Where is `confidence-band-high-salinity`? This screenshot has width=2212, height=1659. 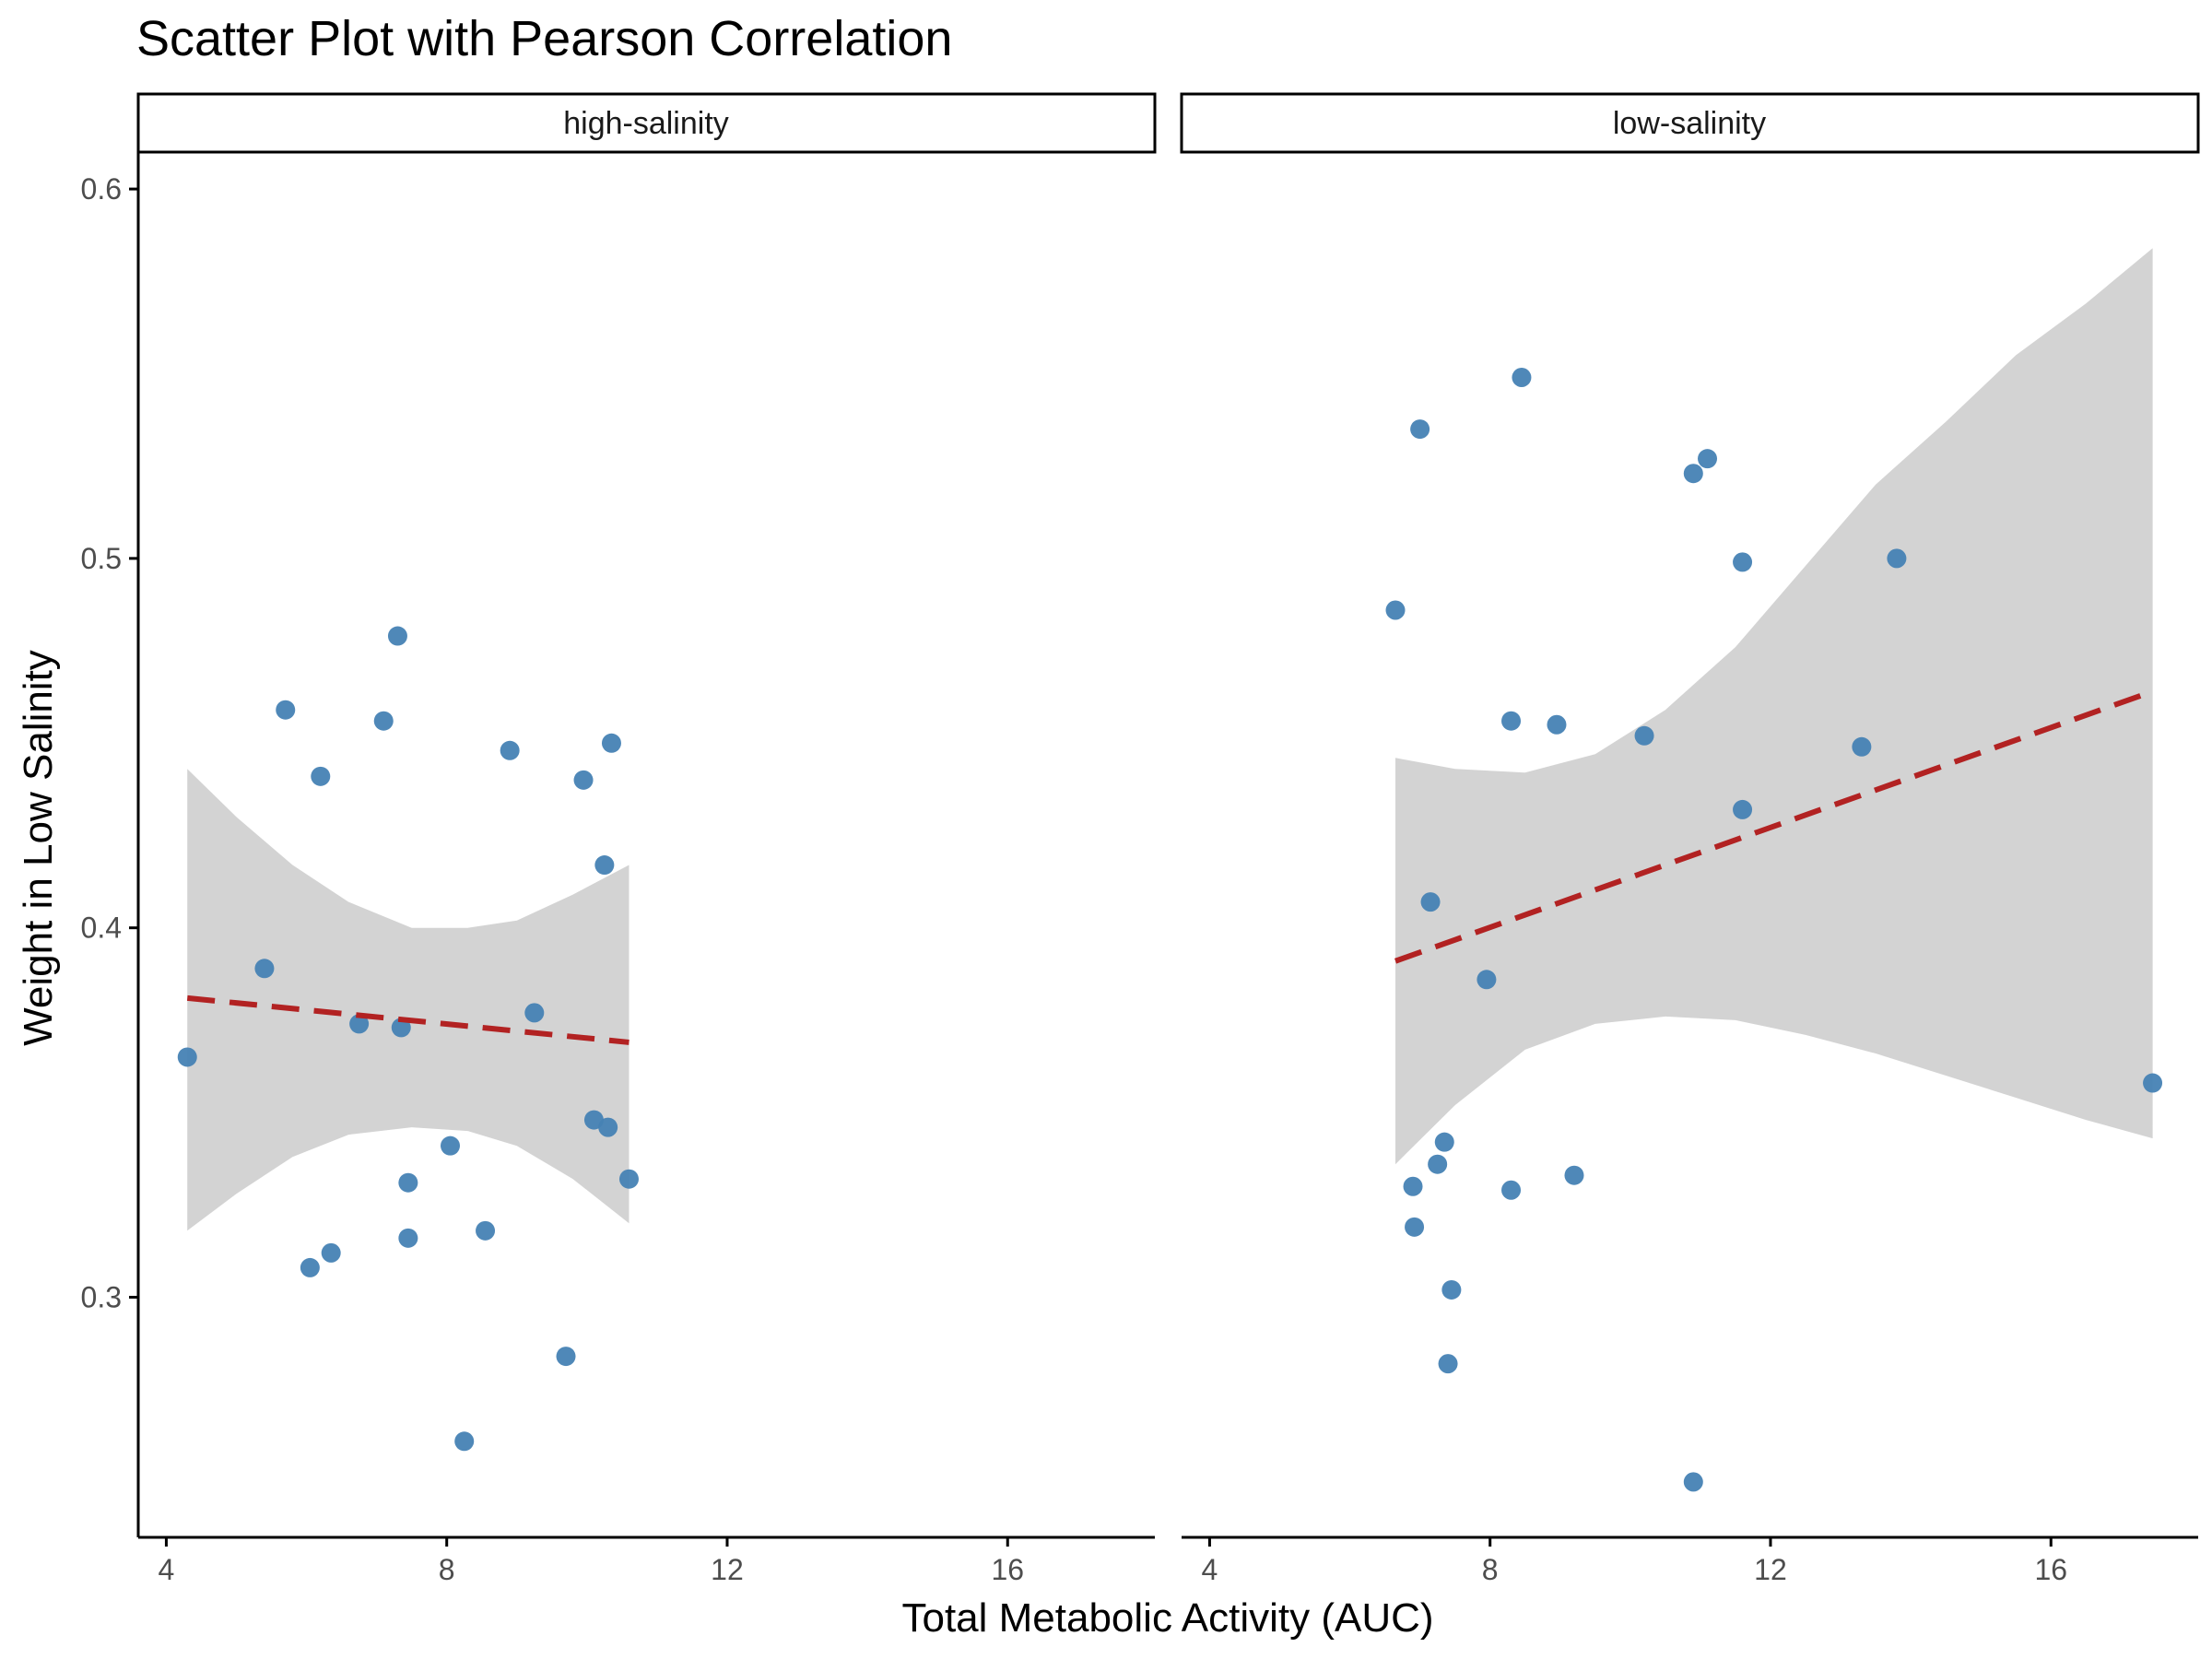 confidence-band-high-salinity is located at coordinates (408, 1000).